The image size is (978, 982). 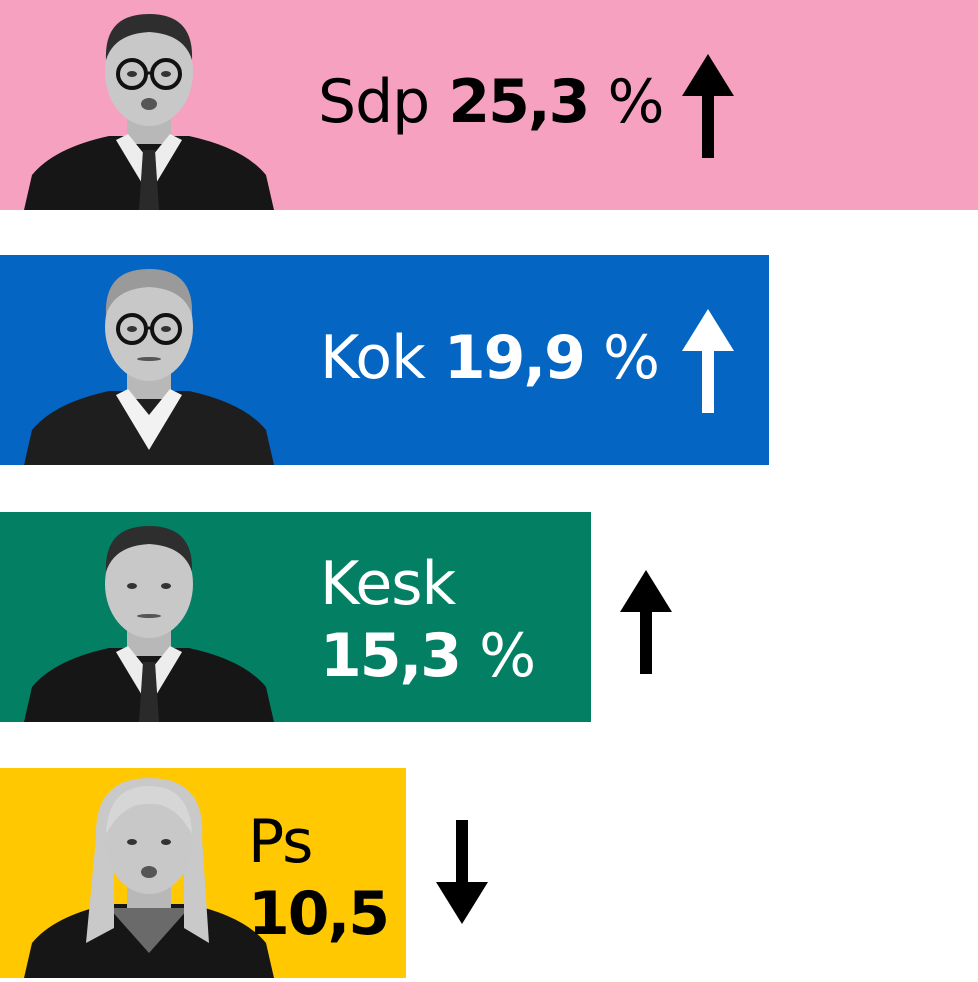 What do you see at coordinates (280, 842) in the screenshot?
I see `party-name: Ps` at bounding box center [280, 842].